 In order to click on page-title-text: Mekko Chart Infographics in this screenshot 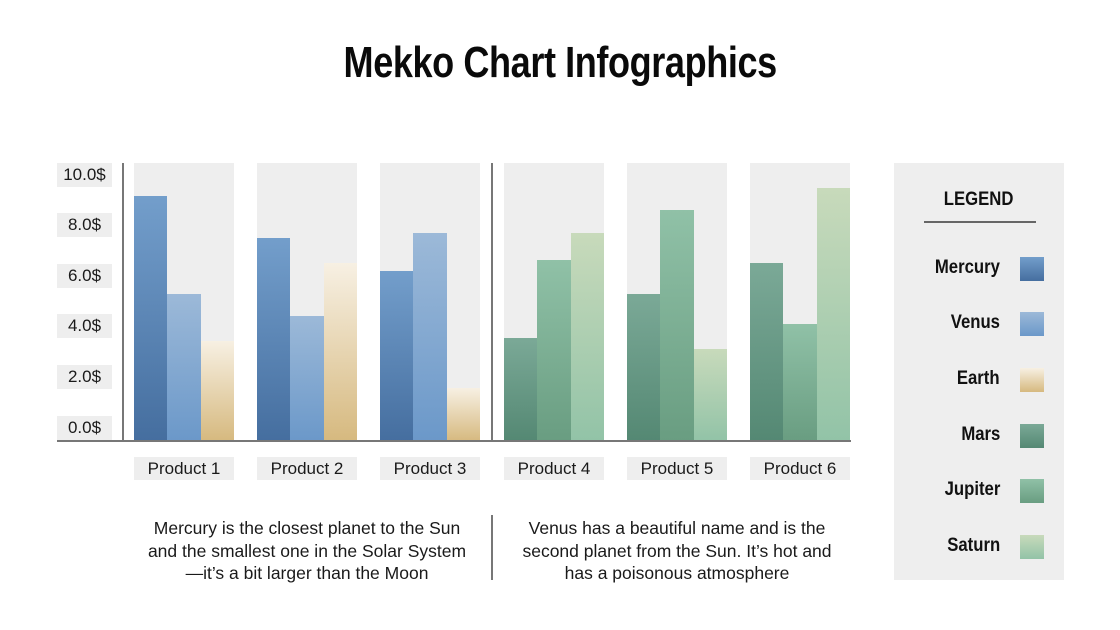, I will do `click(560, 62)`.